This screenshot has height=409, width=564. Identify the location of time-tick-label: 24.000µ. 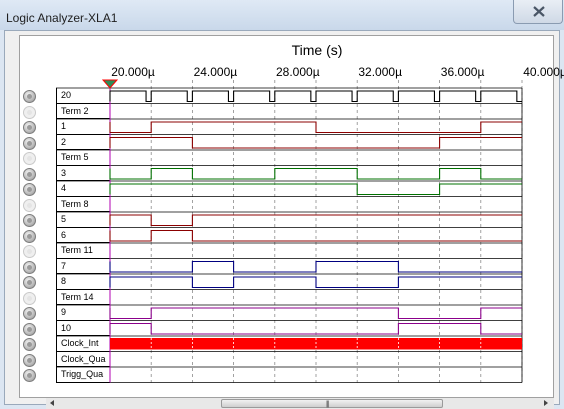
(216, 72).